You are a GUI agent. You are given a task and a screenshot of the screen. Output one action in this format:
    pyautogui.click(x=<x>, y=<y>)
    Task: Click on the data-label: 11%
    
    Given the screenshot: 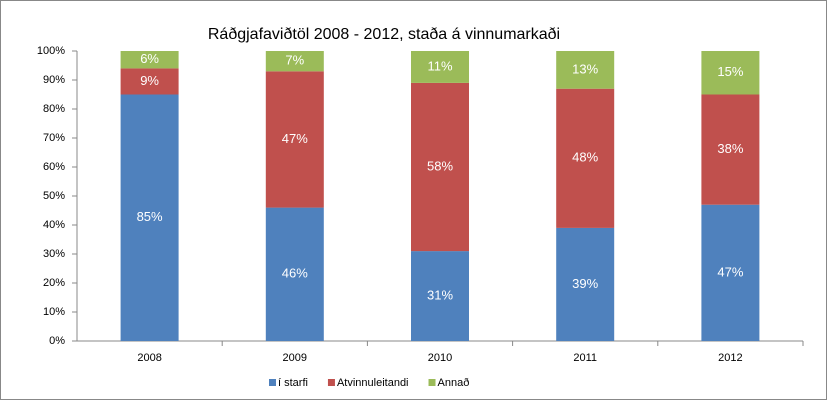 What is the action you would take?
    pyautogui.click(x=439, y=65)
    